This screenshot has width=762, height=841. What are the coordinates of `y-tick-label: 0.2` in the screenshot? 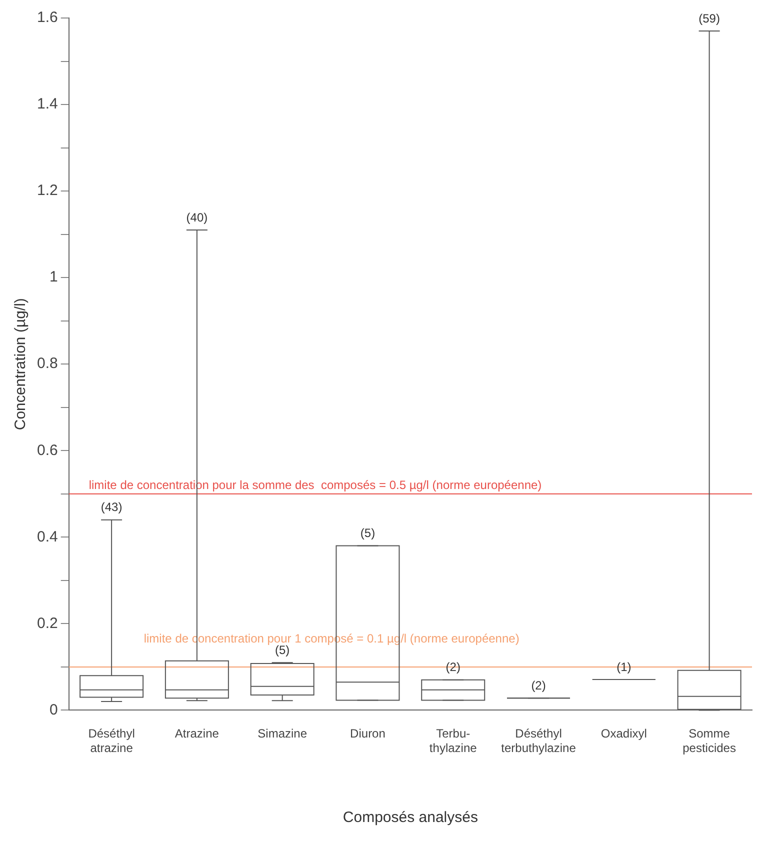 It's located at (47, 623).